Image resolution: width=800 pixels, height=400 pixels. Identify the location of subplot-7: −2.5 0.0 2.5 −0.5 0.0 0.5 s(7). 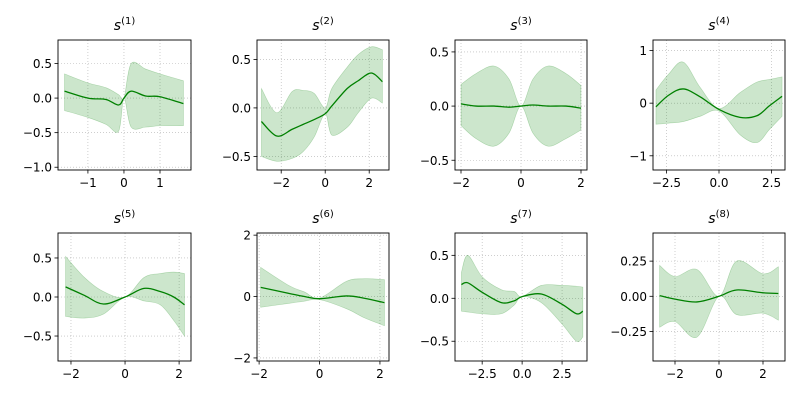
(504, 295).